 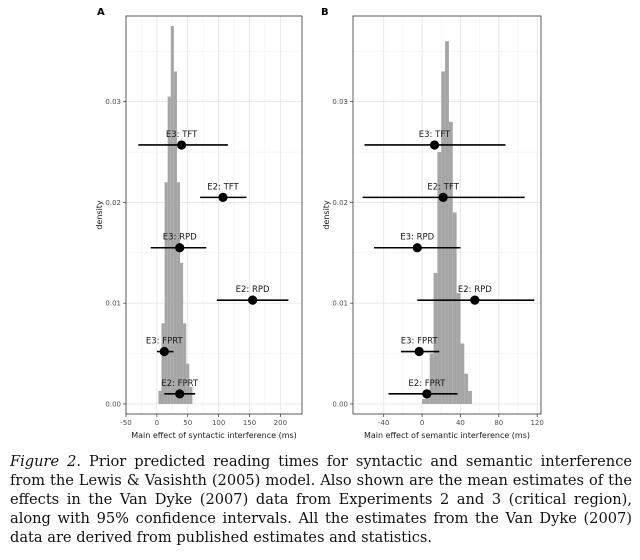 I want to click on x-tick-label: 50, so click(x=187, y=423).